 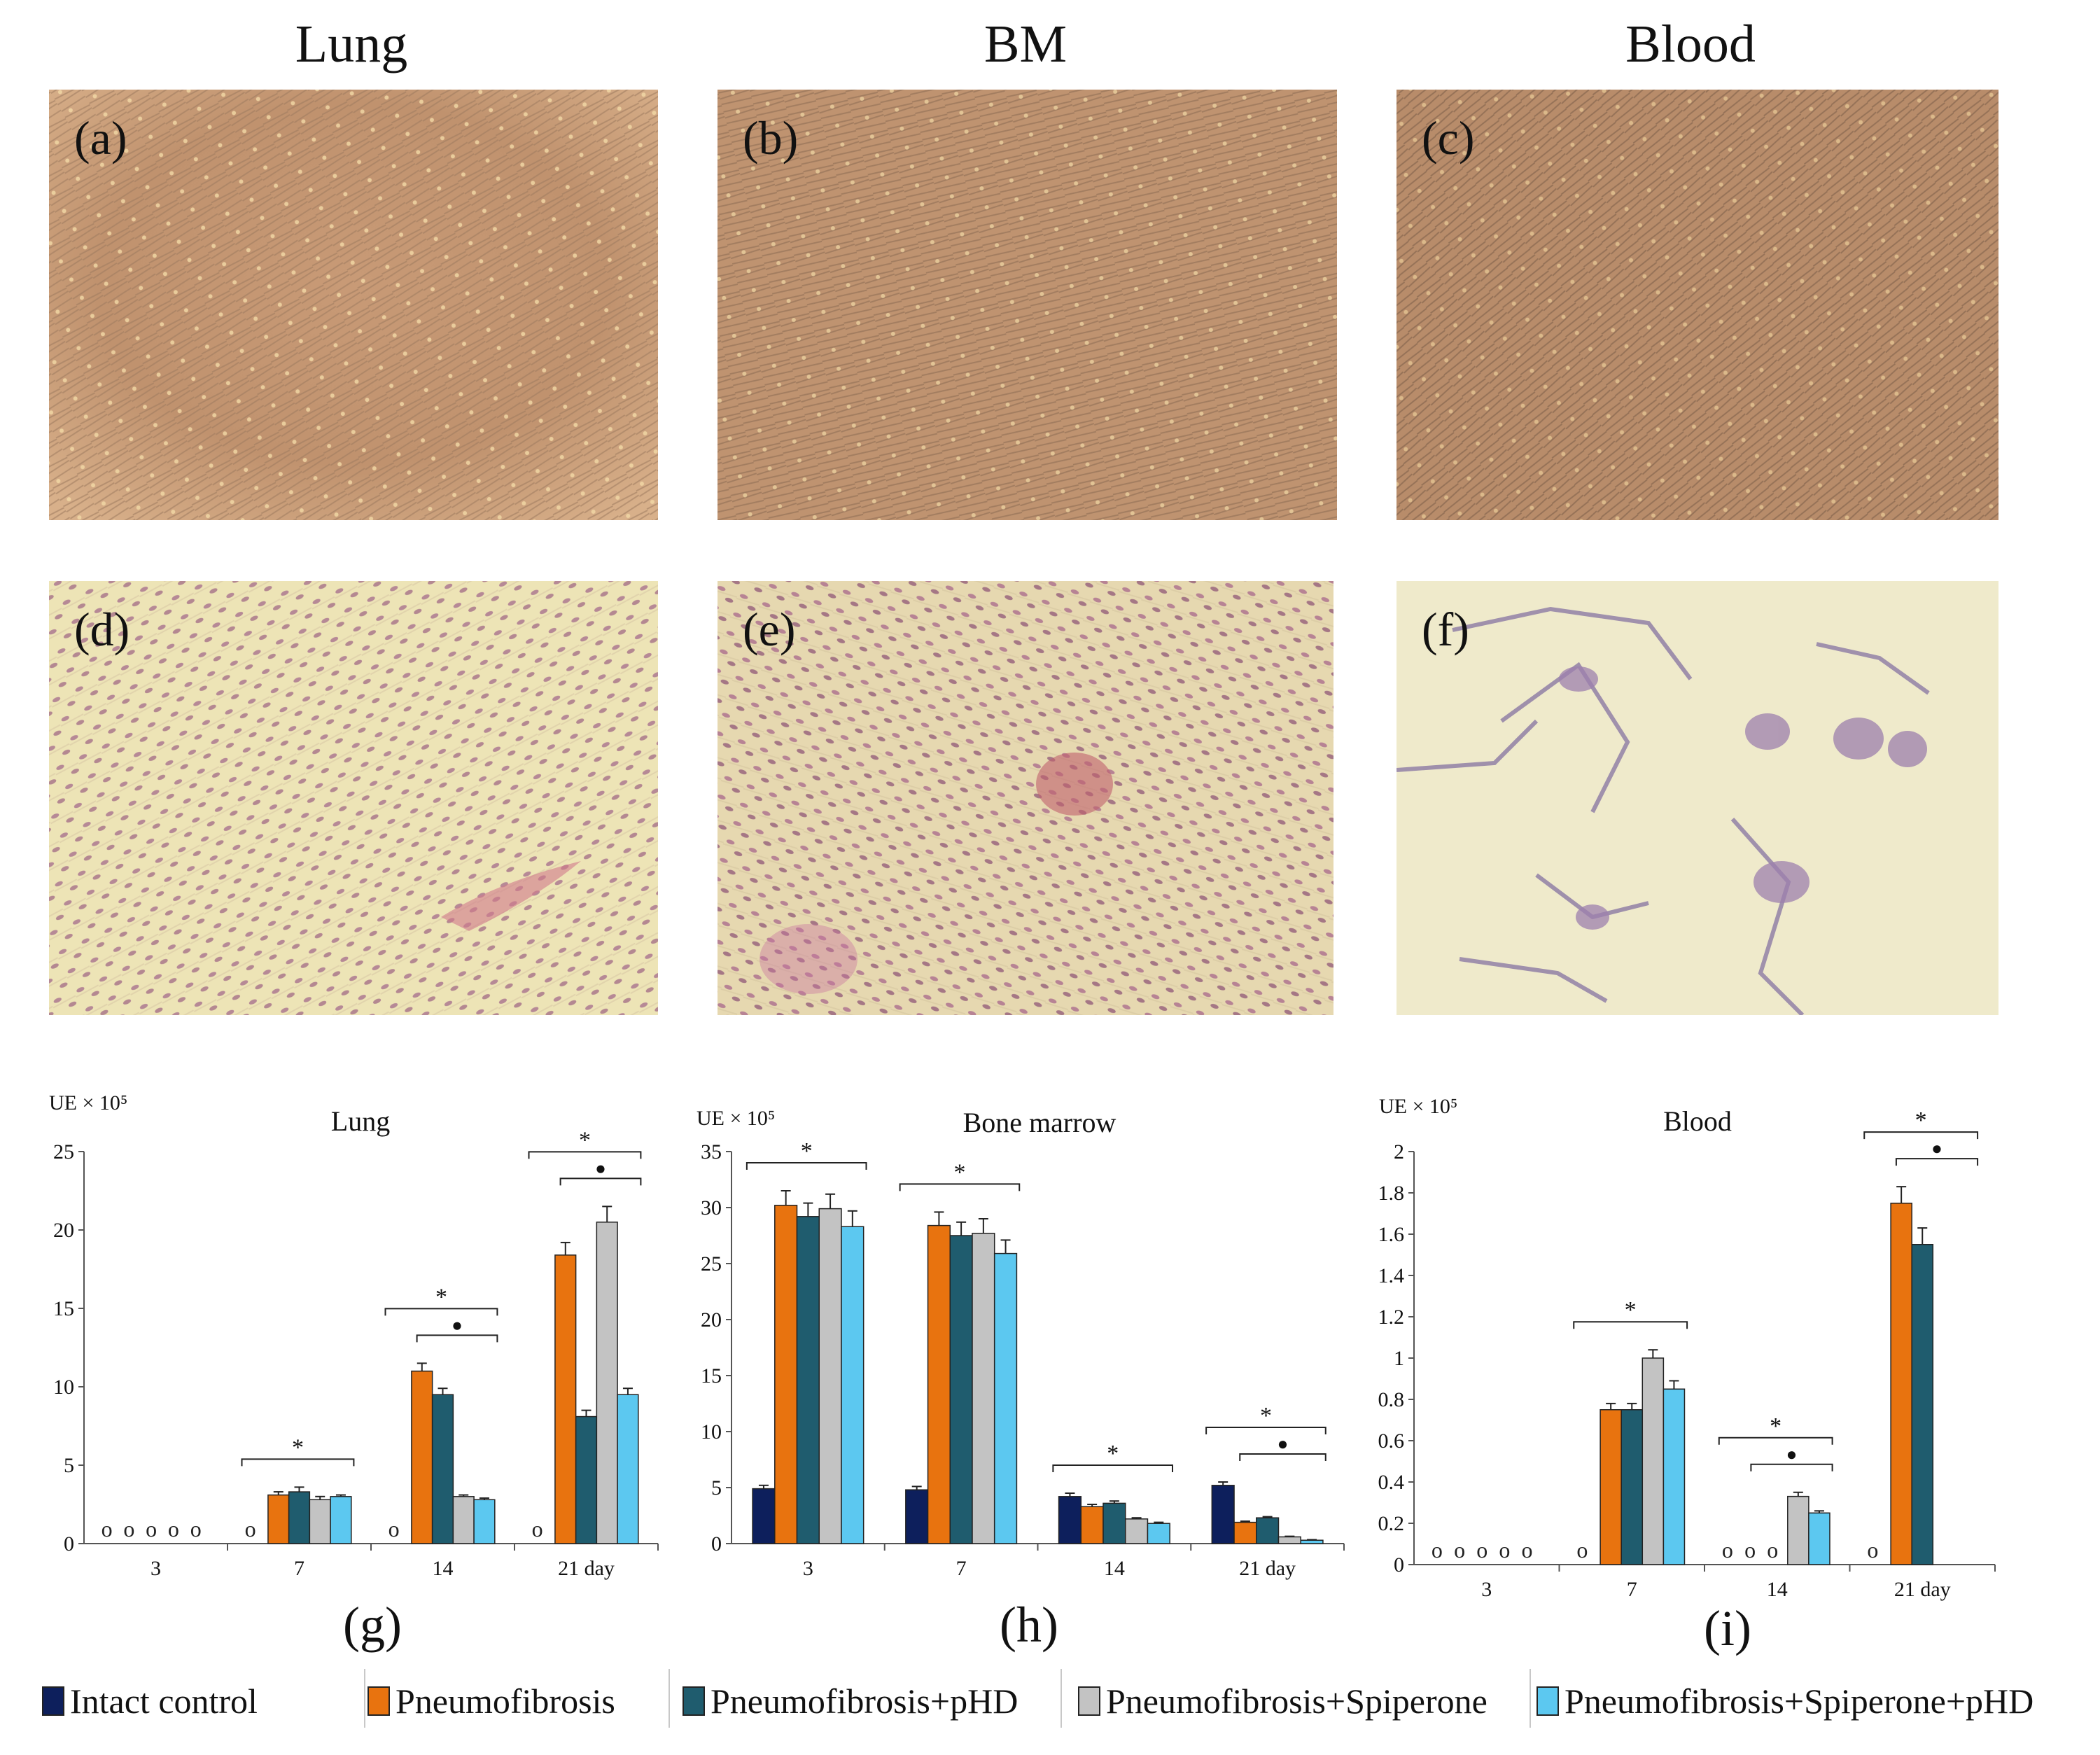 What do you see at coordinates (1283, 1701) in the screenshot?
I see `legend-item-pneumo-spip: Pneumofibrosis+Spiperone` at bounding box center [1283, 1701].